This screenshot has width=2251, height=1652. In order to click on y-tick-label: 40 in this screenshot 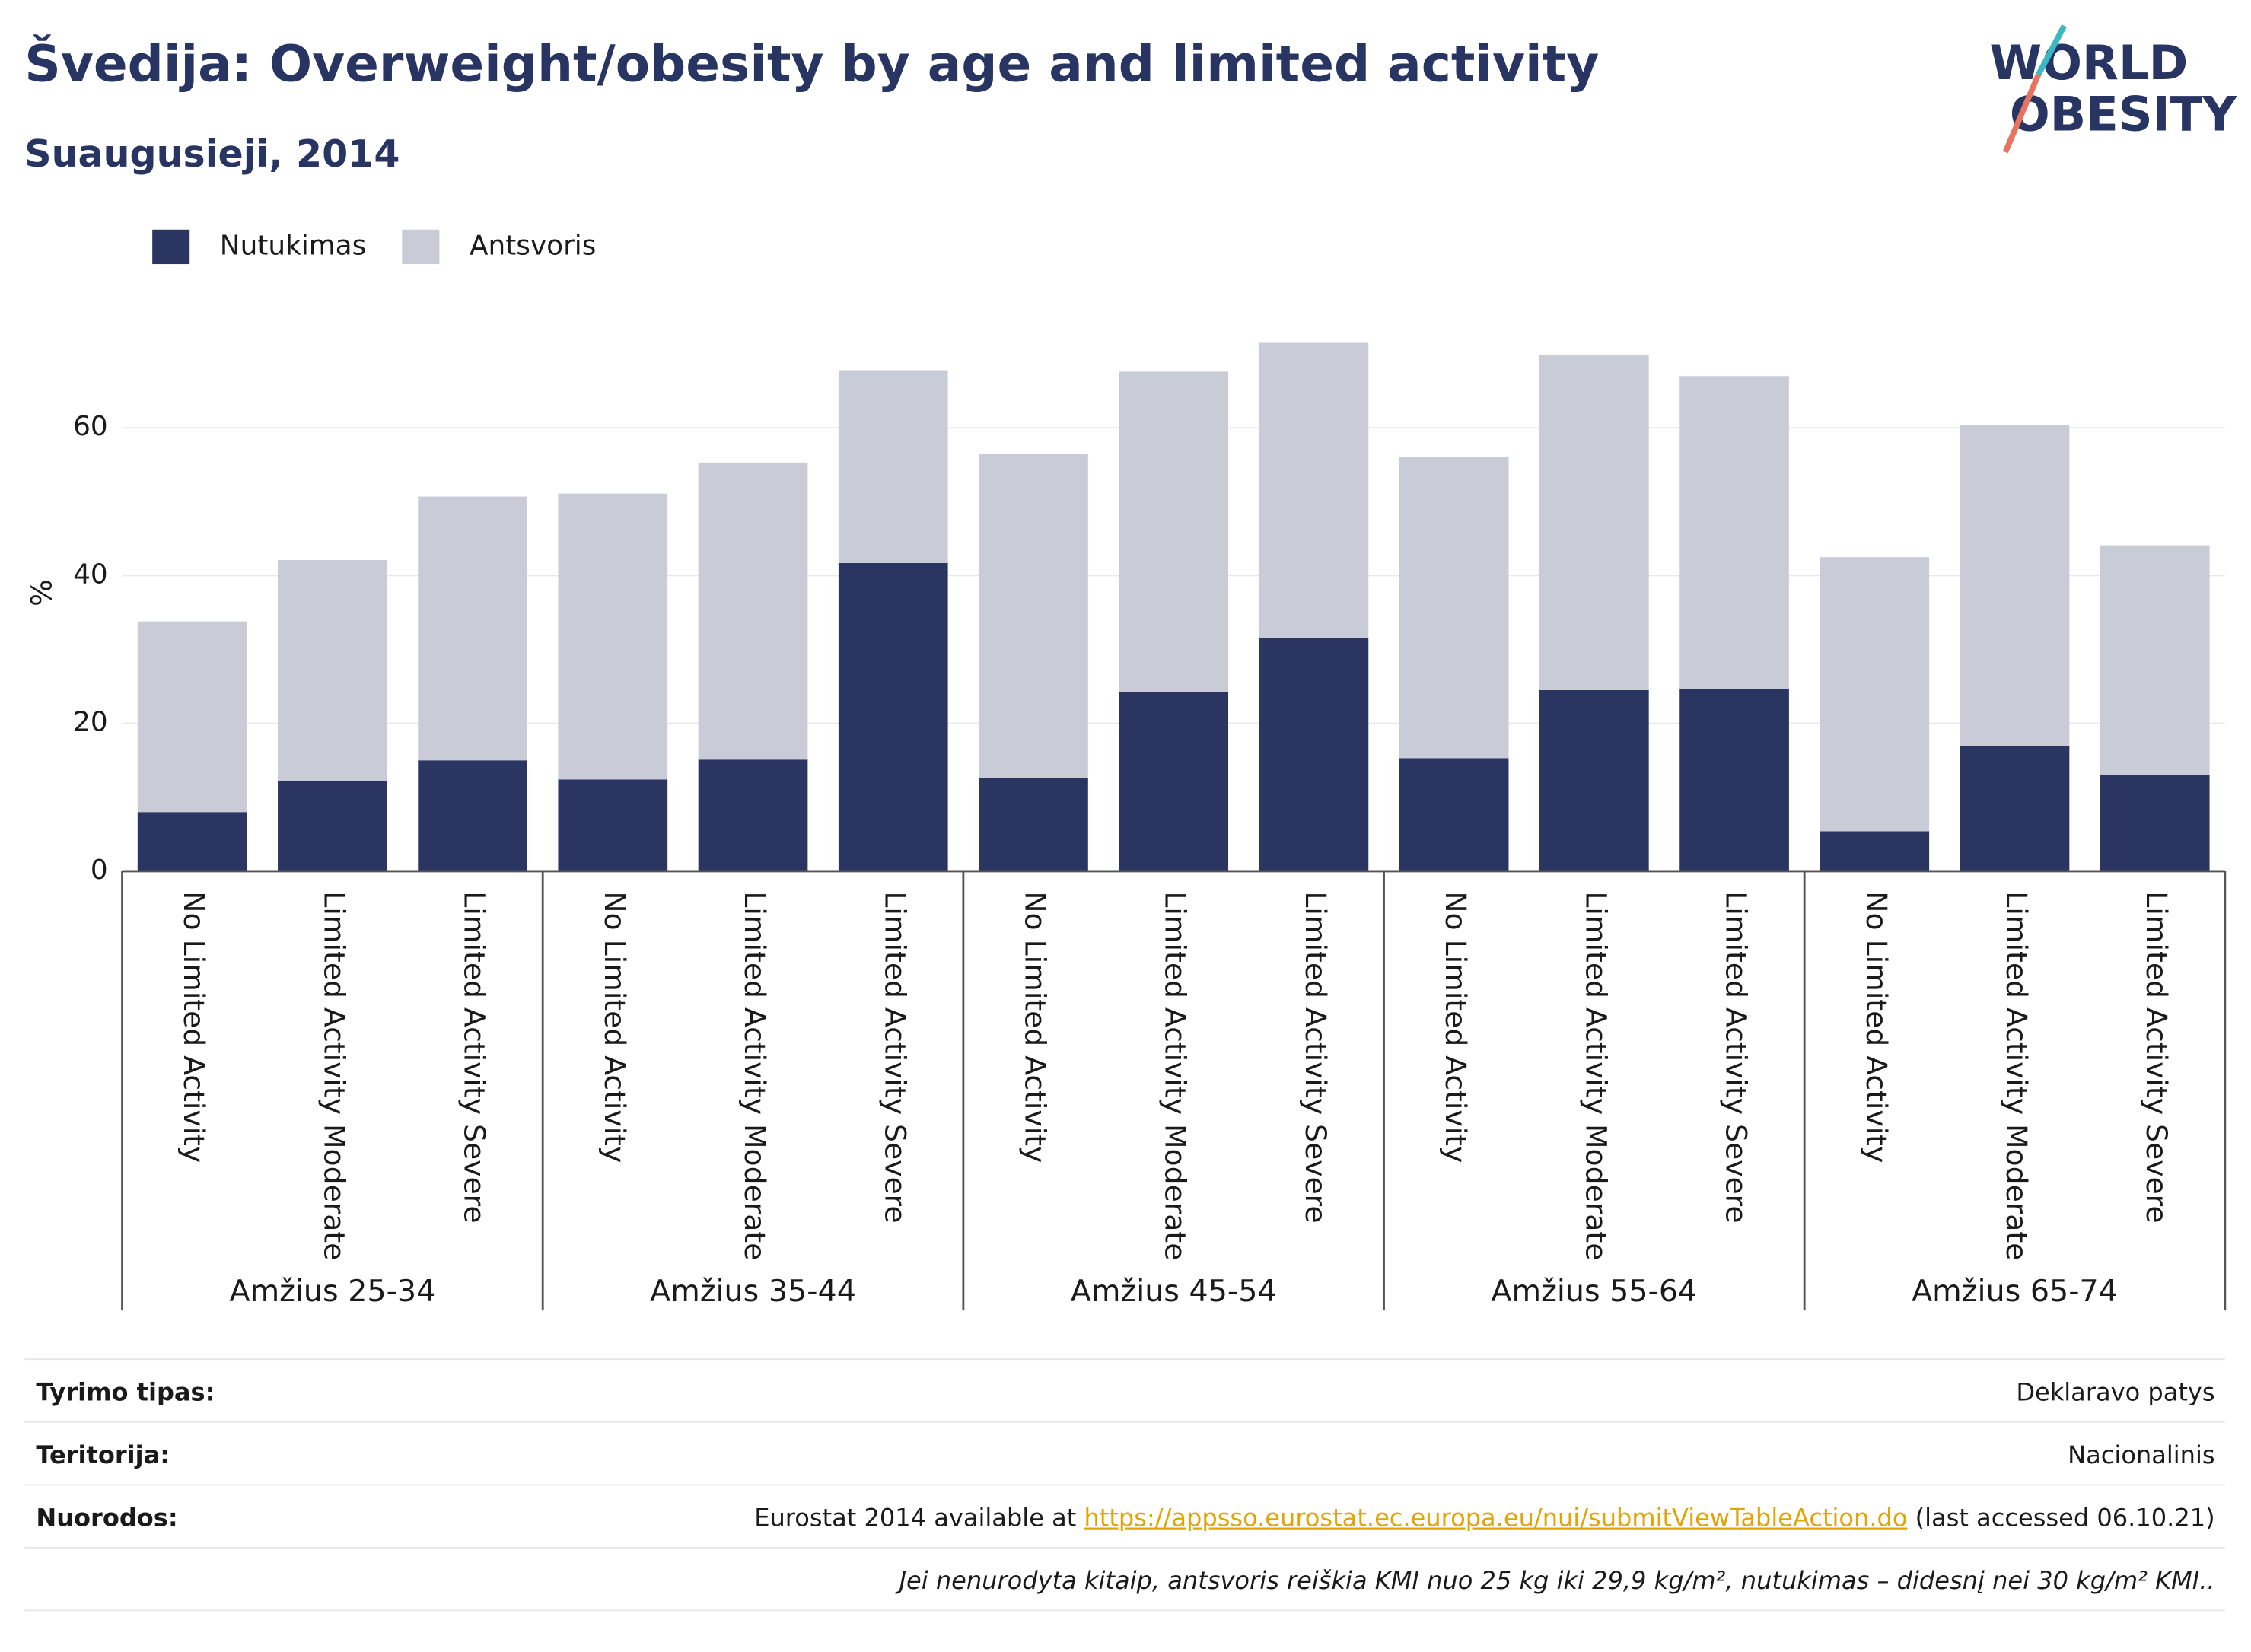, I will do `click(90, 574)`.